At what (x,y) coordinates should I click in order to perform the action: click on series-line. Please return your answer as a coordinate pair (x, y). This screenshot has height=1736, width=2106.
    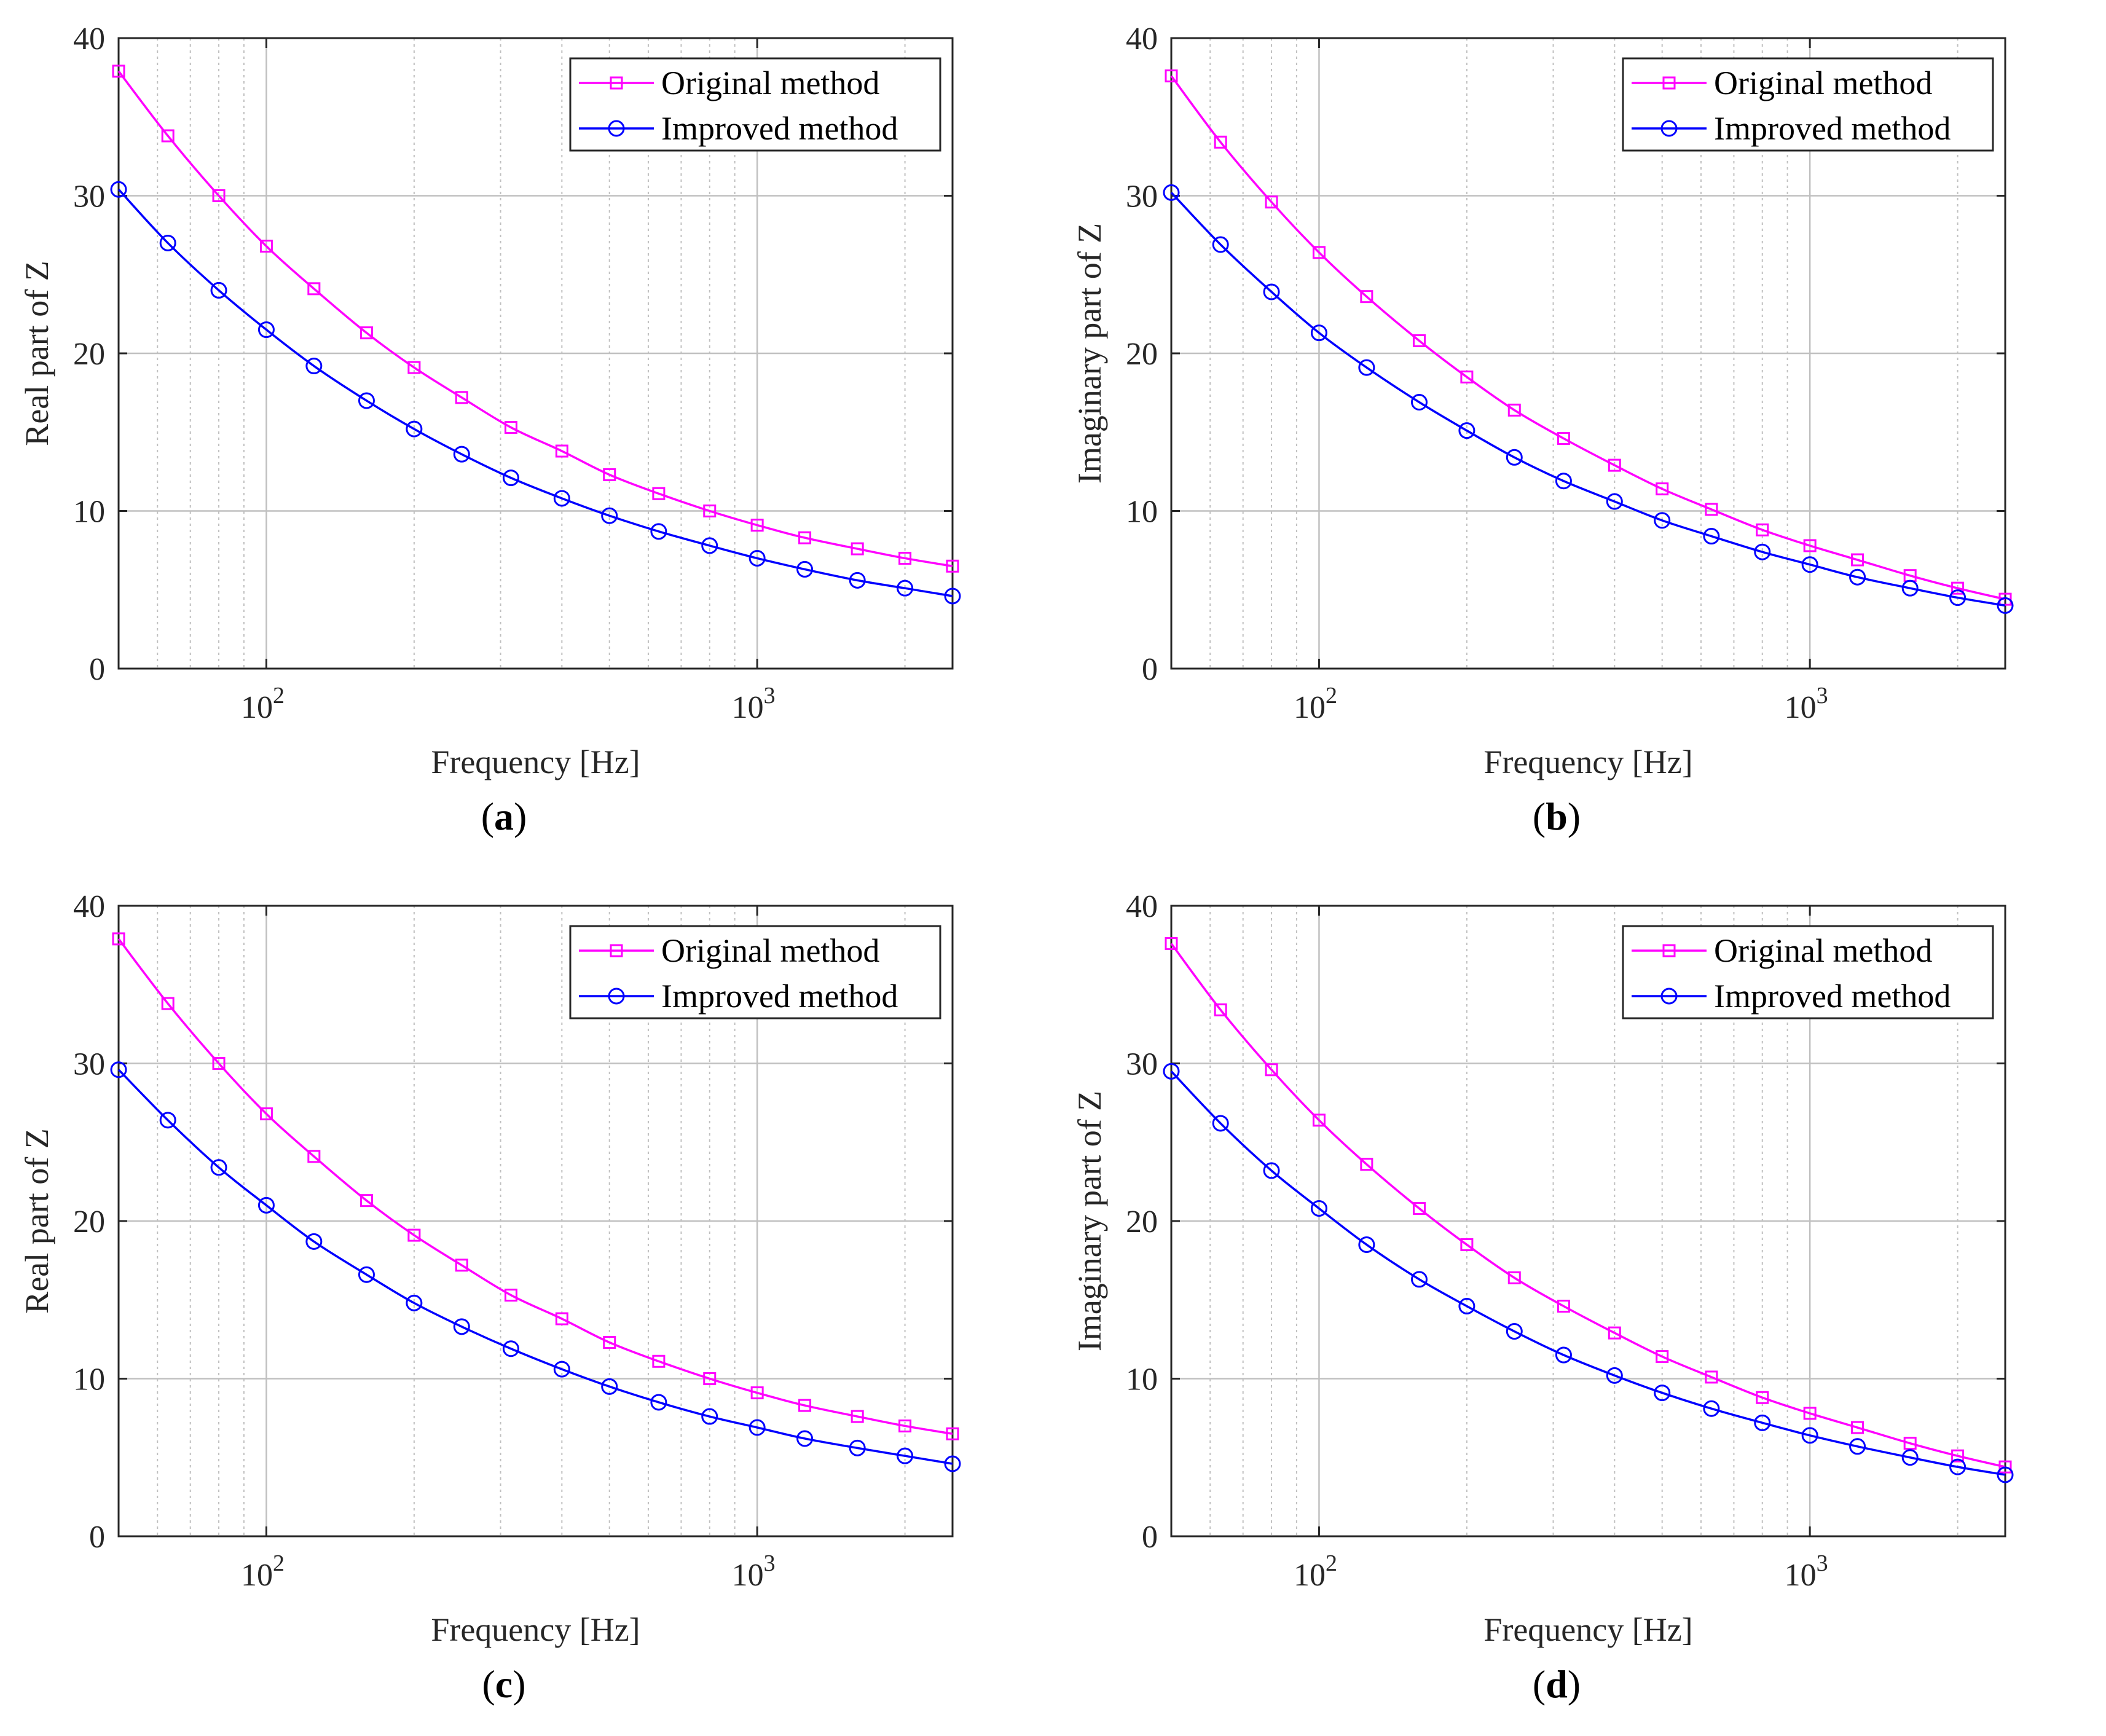
    Looking at the image, I should click on (535, 393).